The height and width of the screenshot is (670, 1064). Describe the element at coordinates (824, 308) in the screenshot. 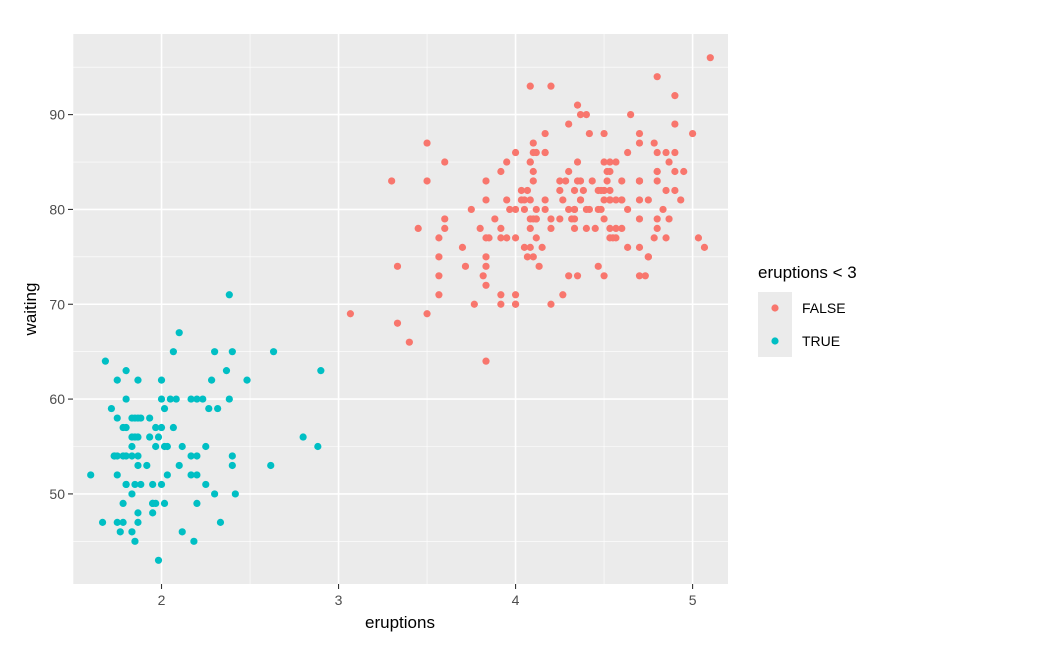

I see `legend-label-false: FALSE` at that location.